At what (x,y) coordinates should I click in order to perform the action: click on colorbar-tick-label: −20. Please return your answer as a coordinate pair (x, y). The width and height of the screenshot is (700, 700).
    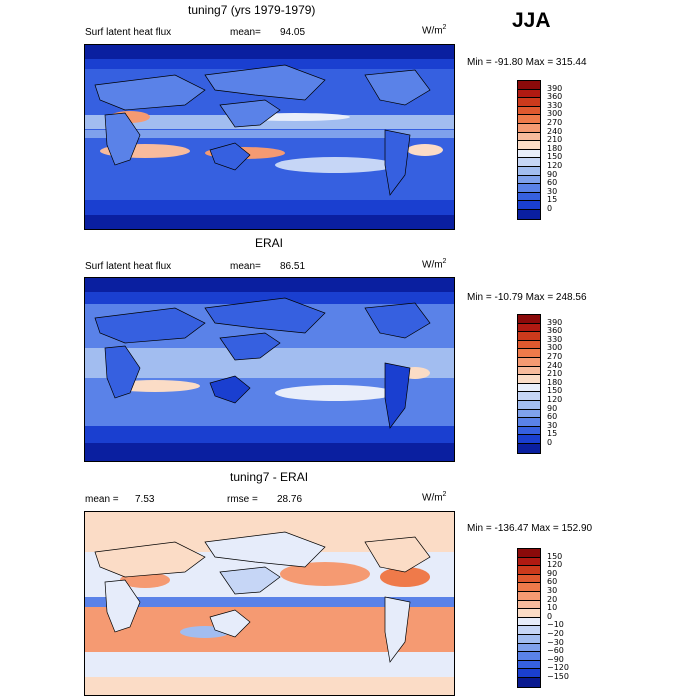
    Looking at the image, I should click on (555, 633).